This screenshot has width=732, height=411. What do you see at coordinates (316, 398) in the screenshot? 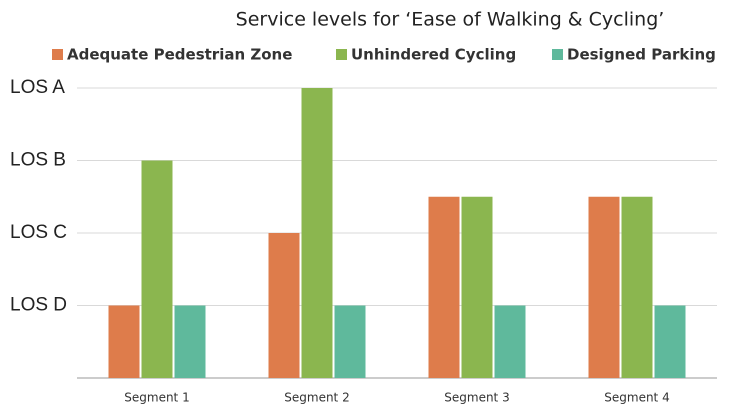
I see `x-tick-label: Segment 2` at bounding box center [316, 398].